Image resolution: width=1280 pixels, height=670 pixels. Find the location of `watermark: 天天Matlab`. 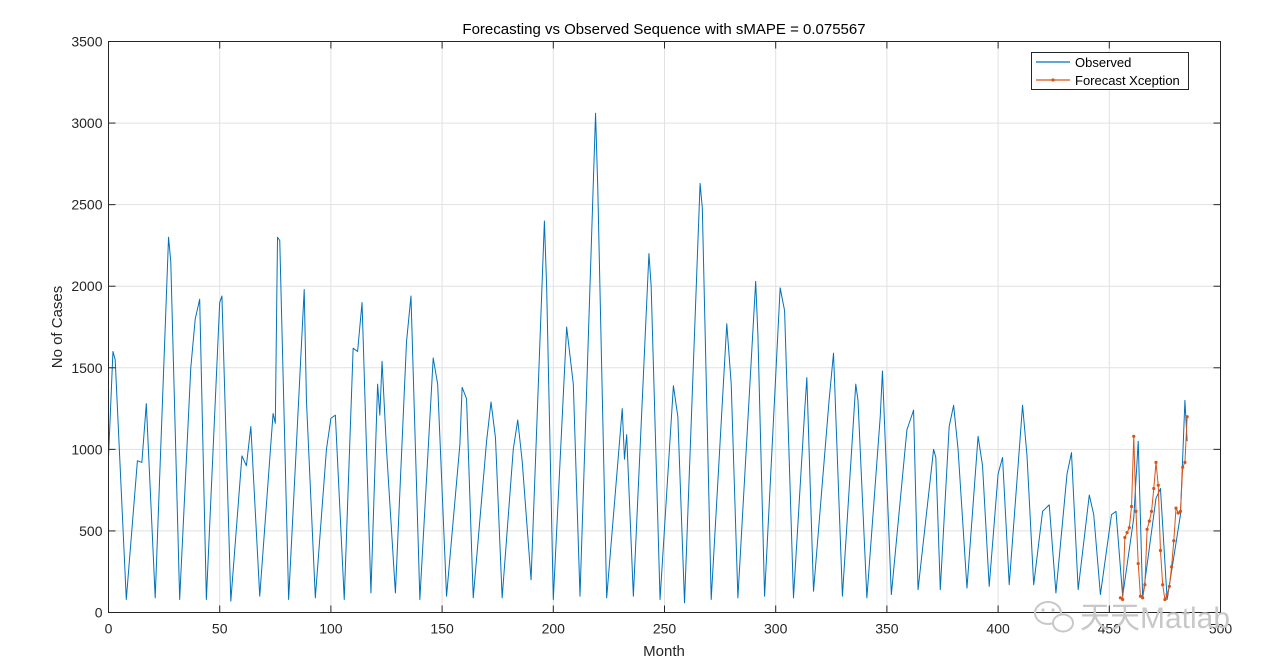

watermark: 天天Matlab is located at coordinates (1132, 618).